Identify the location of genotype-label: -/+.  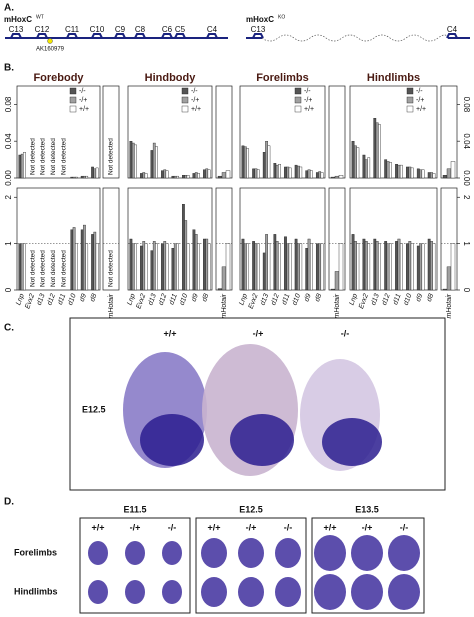
(258, 333).